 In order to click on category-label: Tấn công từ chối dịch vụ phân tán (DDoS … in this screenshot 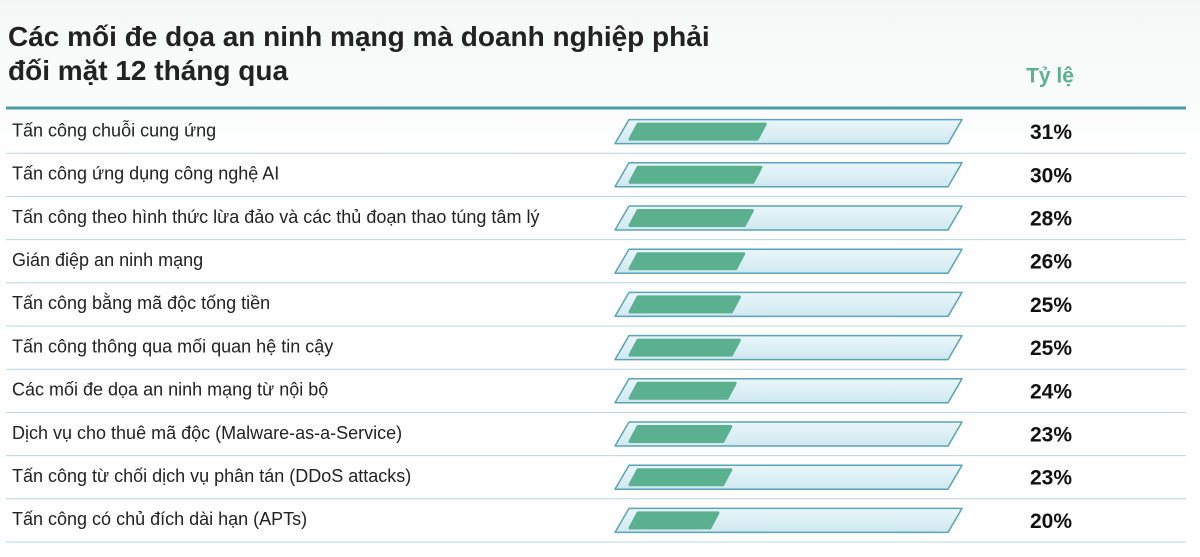, I will do `click(211, 476)`.